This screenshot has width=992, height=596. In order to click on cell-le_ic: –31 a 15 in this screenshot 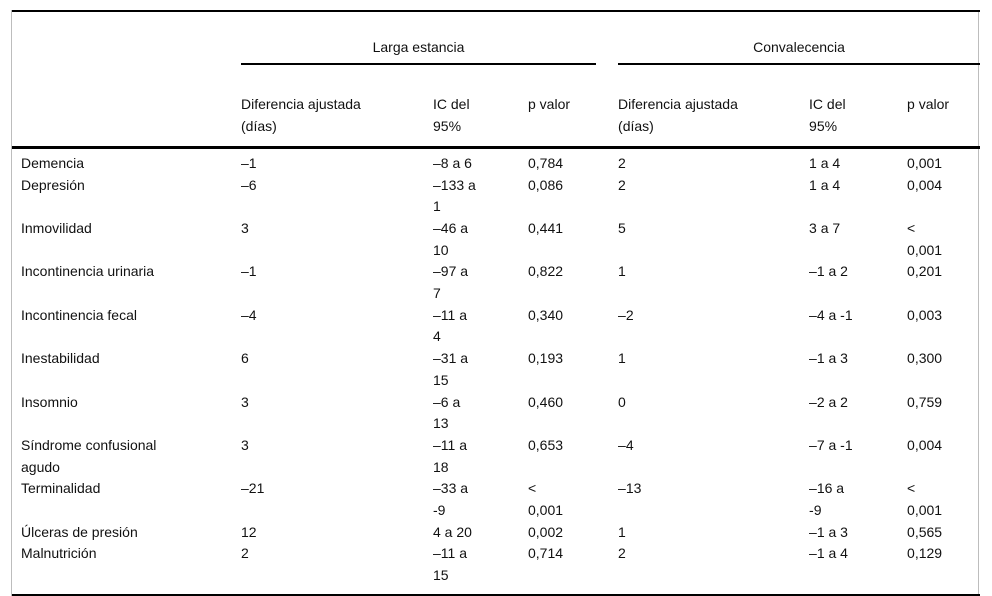, I will do `click(451, 369)`.